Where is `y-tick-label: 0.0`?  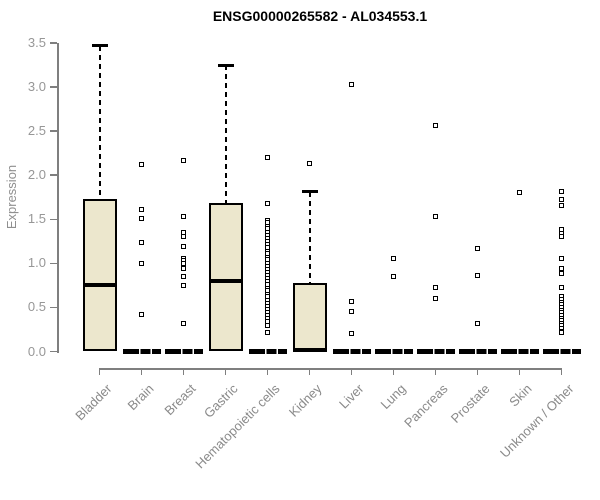
y-tick-label: 0.0 is located at coordinates (36, 351).